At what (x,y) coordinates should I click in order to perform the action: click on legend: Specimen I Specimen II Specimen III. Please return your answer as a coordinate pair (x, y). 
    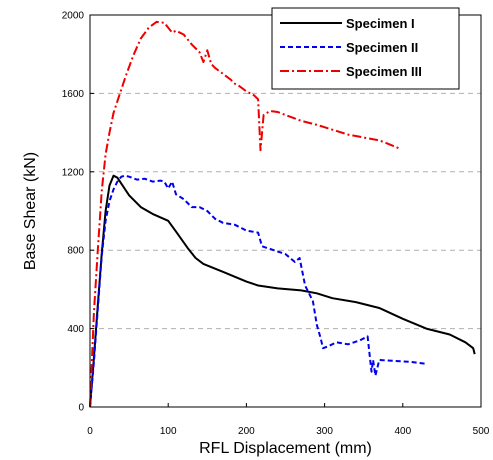
    Looking at the image, I should click on (365, 48).